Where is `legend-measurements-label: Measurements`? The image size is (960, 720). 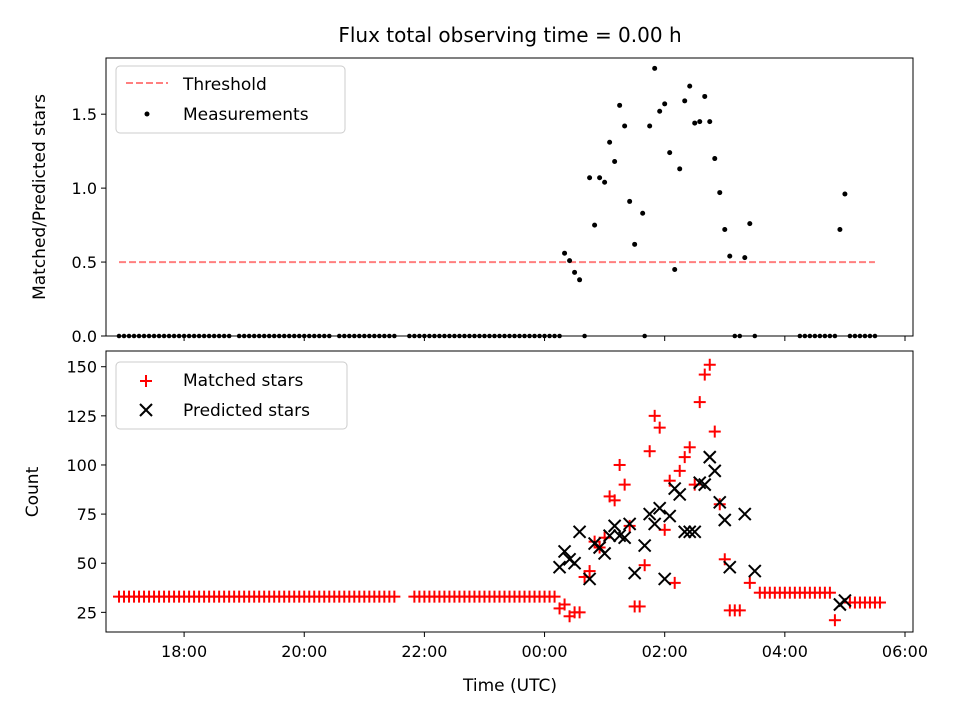 legend-measurements-label: Measurements is located at coordinates (246, 115).